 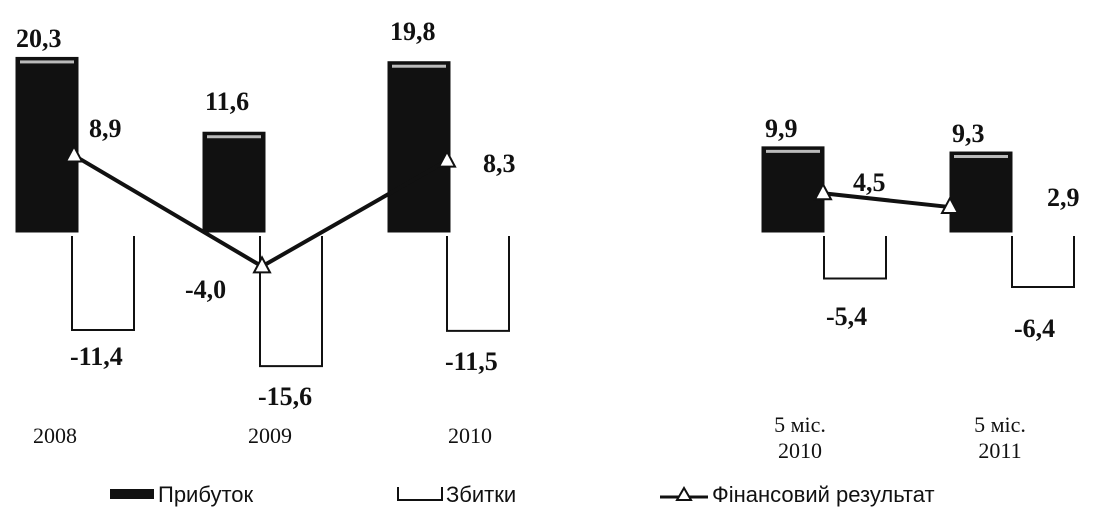 I want to click on data-label-loss: -5,4, so click(x=846, y=316).